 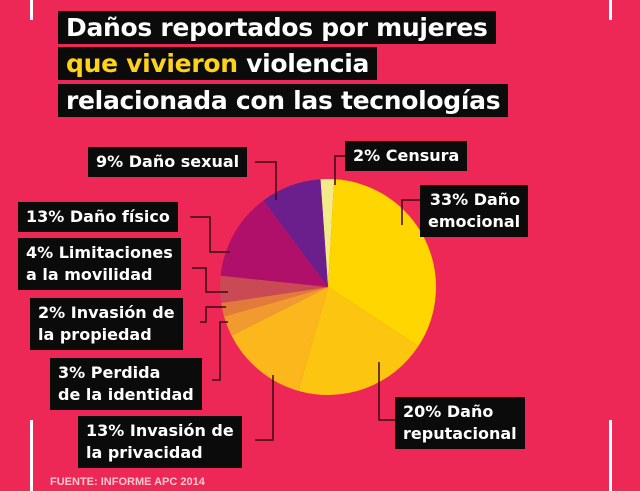 I want to click on label-reputacional-2: reputacional, so click(x=460, y=433).